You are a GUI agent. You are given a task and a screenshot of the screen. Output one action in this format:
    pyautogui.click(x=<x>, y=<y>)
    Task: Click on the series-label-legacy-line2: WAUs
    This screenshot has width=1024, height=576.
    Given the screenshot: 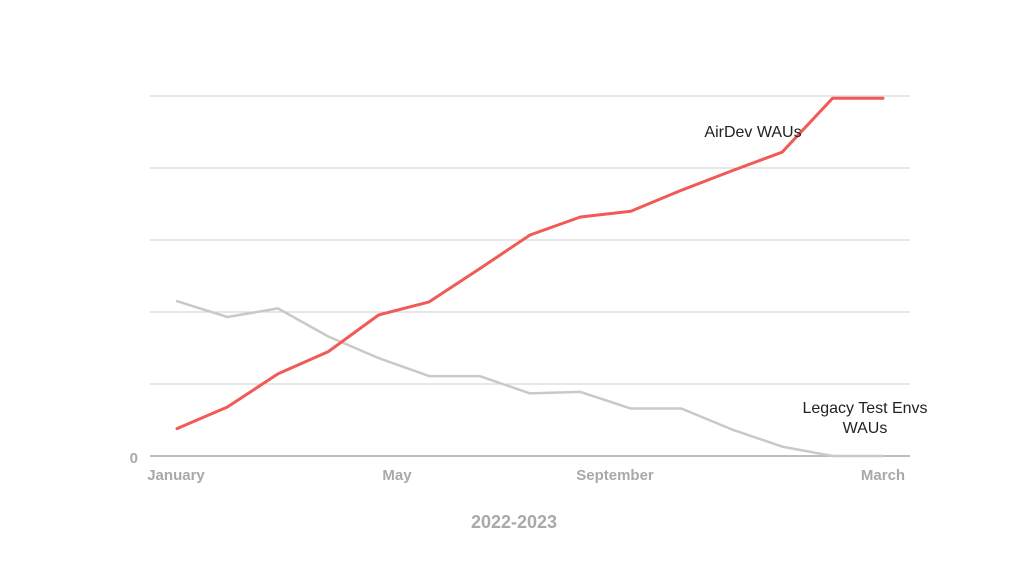 What is the action you would take?
    pyautogui.click(x=865, y=428)
    